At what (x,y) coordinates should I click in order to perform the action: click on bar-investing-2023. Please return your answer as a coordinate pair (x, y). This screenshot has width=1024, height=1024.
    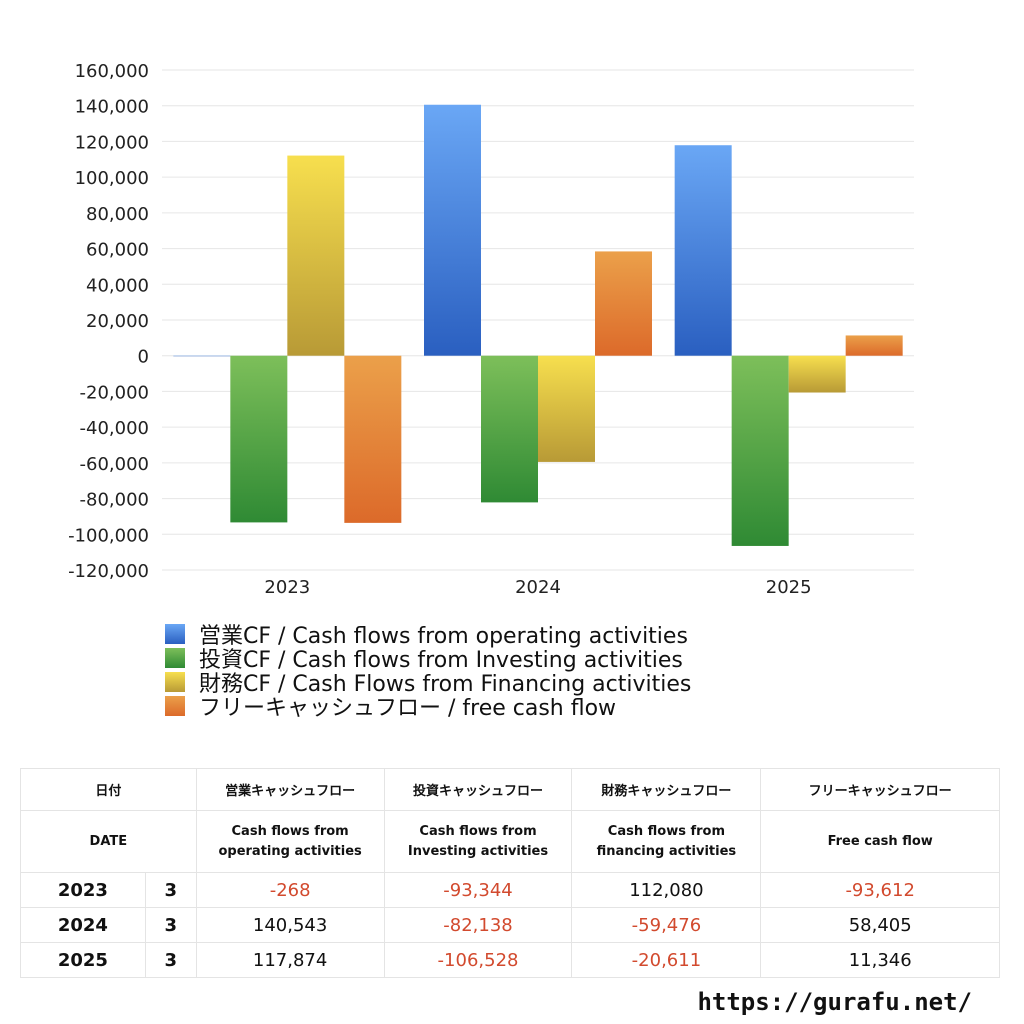
    Looking at the image, I should click on (259, 439).